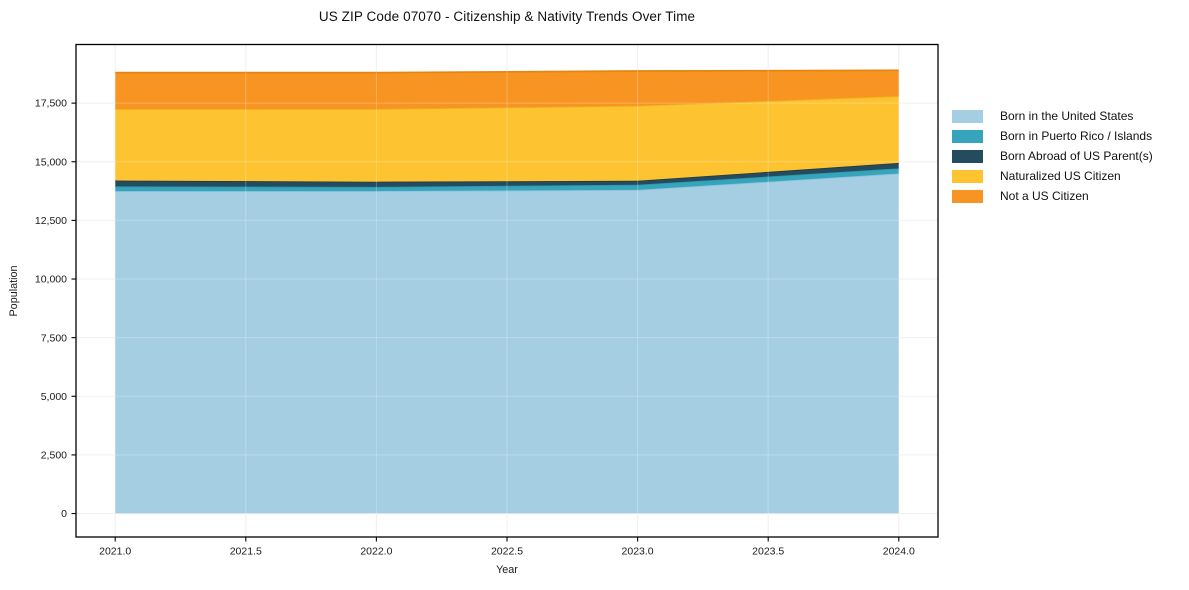 The height and width of the screenshot is (590, 1189). I want to click on y-tick-label: 5,000, so click(54, 397).